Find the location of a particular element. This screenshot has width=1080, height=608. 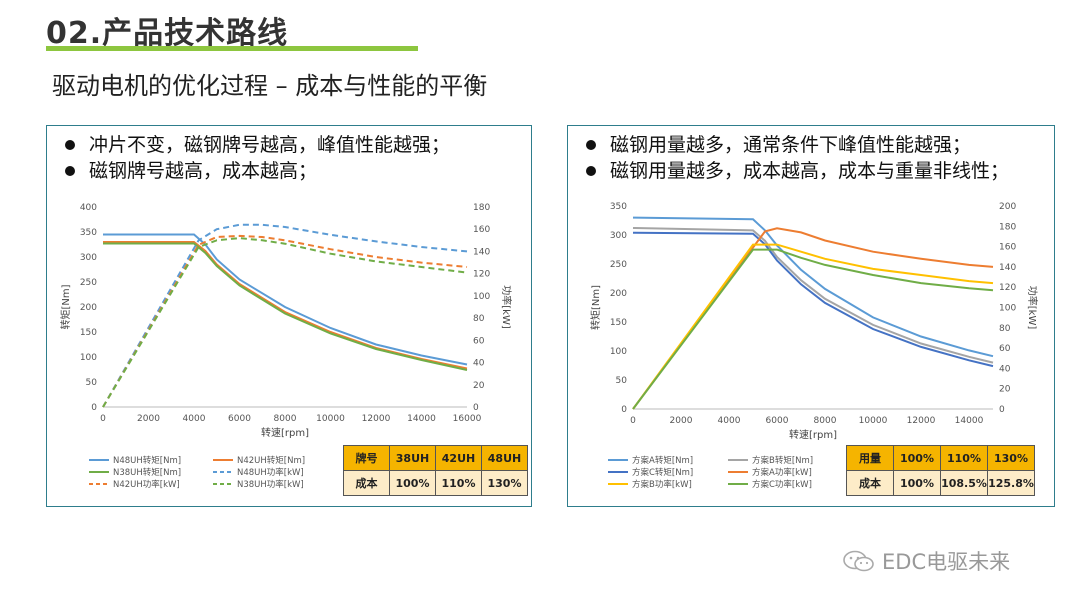

bullet-item: 磁钢用量越多，通常条件下峰值性能越强； is located at coordinates (797, 145).